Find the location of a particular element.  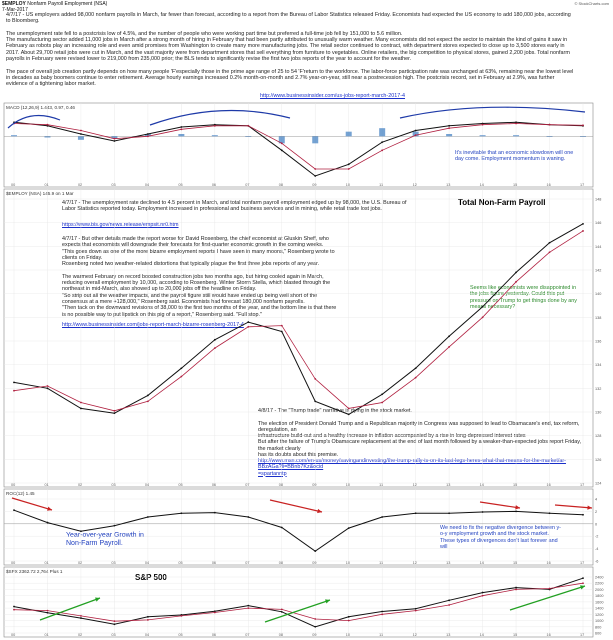

y-tick-label: 600 is located at coordinates (598, 634).